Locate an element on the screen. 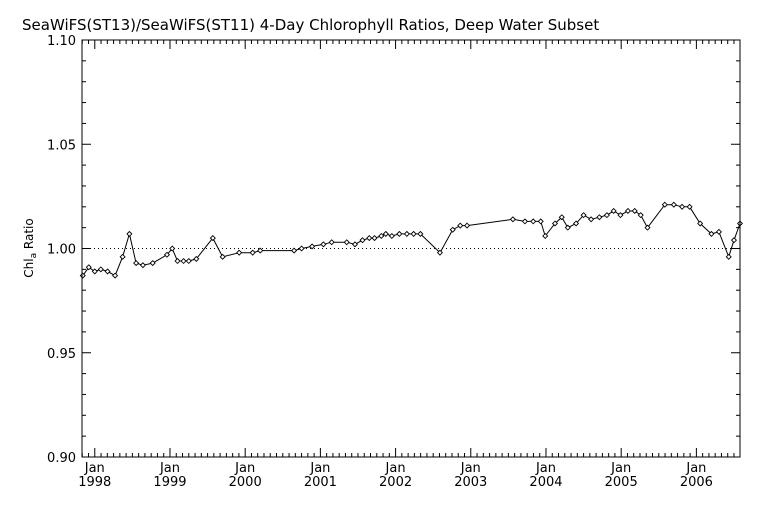 The image size is (768, 512). x-tick-label-year: 1999 is located at coordinates (169, 482).